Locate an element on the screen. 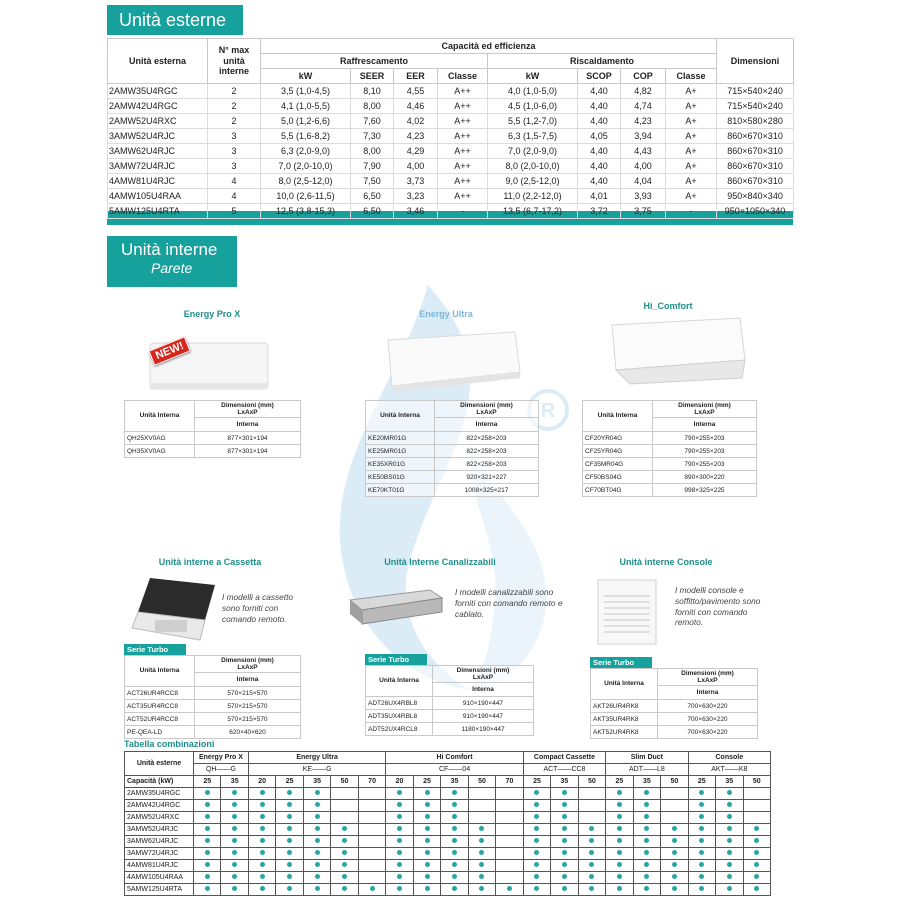 The width and height of the screenshot is (900, 900). capacity-header: 50 is located at coordinates (674, 781).